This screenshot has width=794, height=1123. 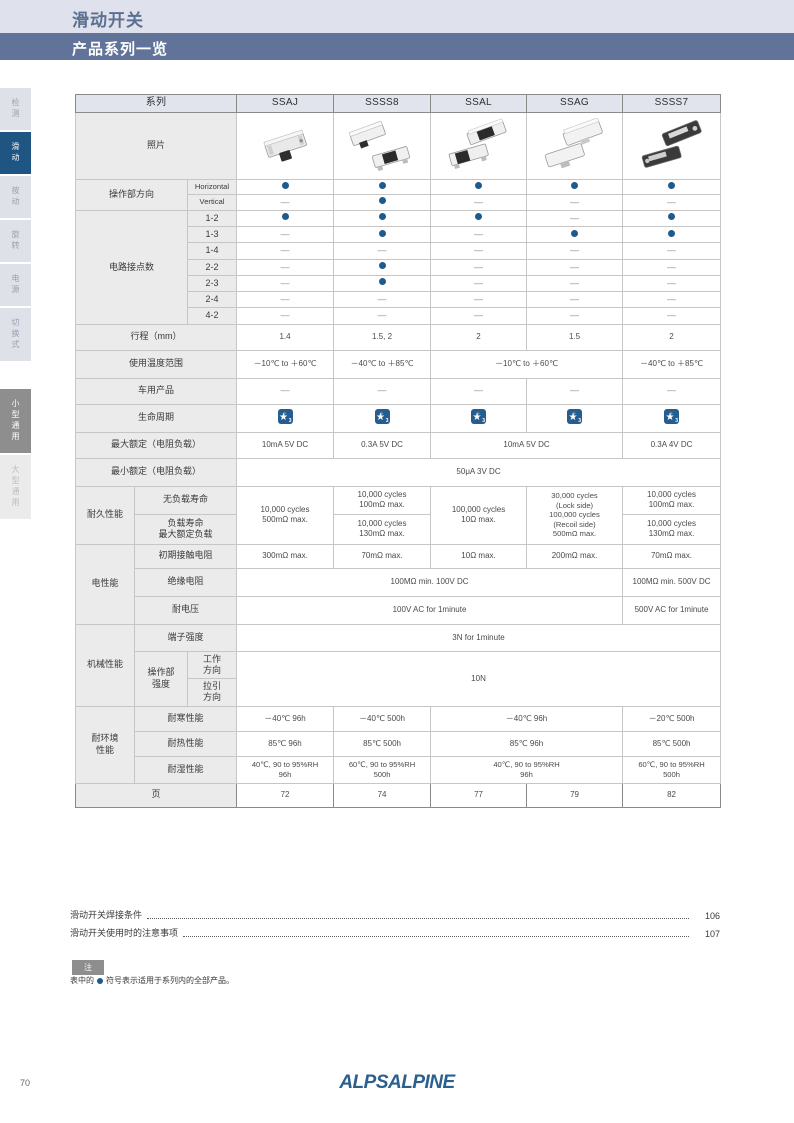 I want to click on contacts-sub-1-3: 1-3, so click(x=212, y=234).